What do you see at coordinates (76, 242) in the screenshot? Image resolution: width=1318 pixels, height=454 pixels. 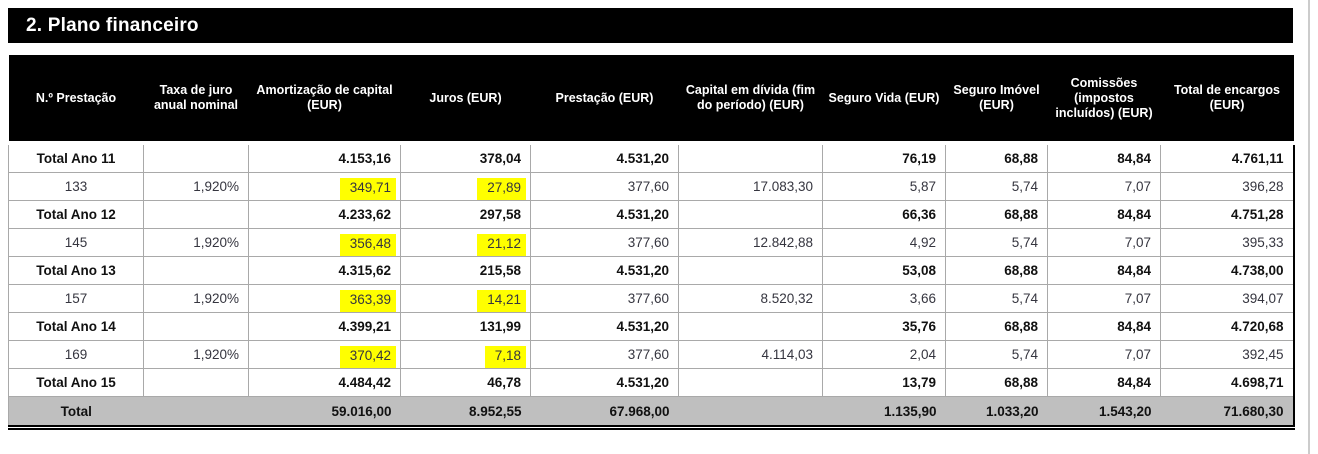 I see `table-cell: 145` at bounding box center [76, 242].